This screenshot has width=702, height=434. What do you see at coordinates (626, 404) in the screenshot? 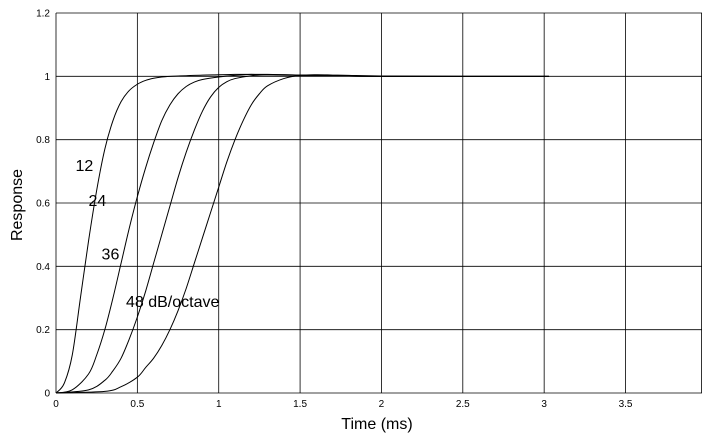
I see `x-tick-label: 3.5` at bounding box center [626, 404].